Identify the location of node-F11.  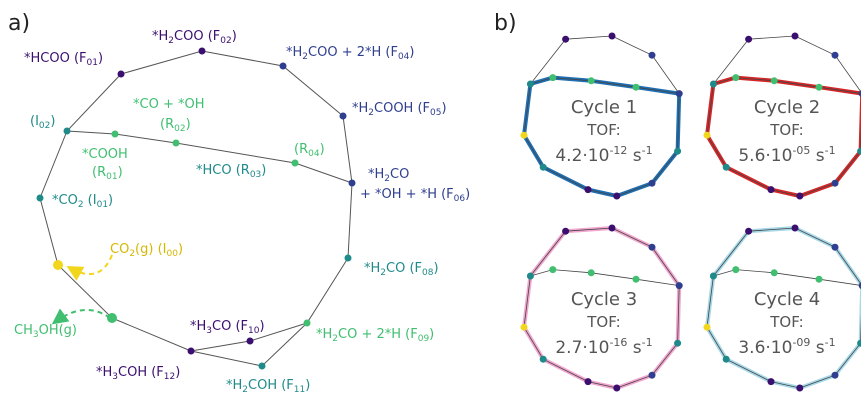
(262, 366).